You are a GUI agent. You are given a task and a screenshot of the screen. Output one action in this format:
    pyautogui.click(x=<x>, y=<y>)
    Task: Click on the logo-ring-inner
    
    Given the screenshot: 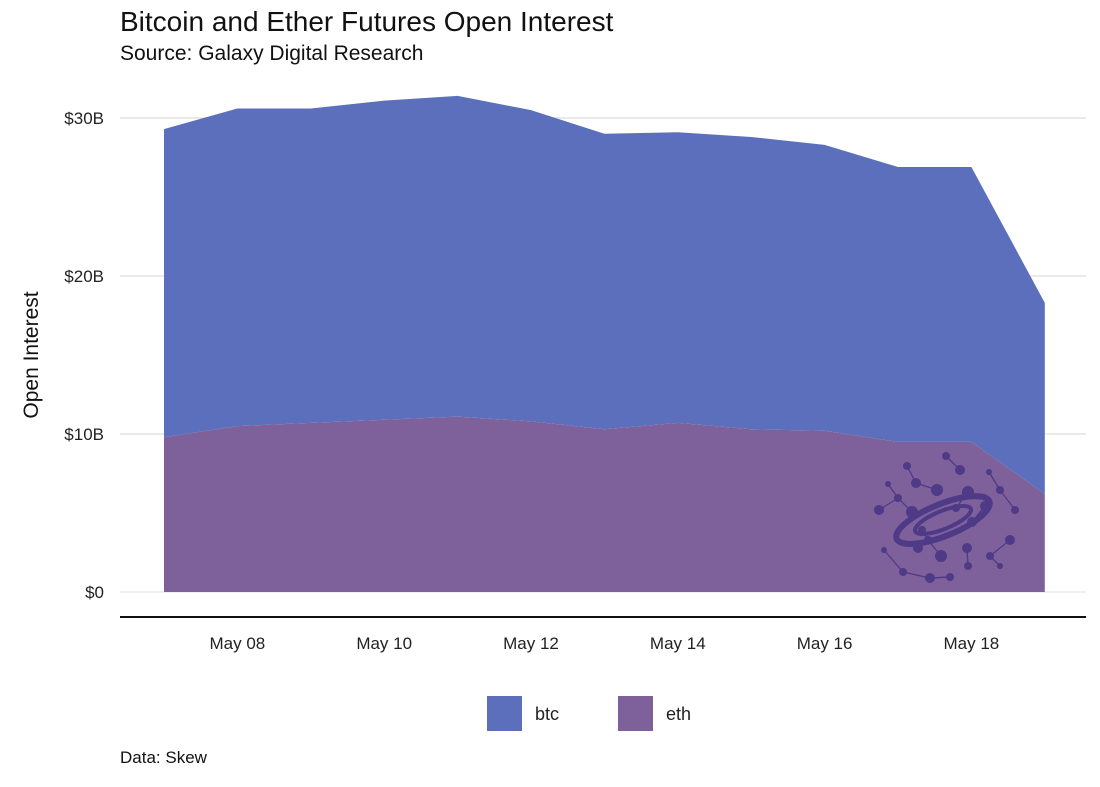 What is the action you would take?
    pyautogui.click(x=943, y=520)
    